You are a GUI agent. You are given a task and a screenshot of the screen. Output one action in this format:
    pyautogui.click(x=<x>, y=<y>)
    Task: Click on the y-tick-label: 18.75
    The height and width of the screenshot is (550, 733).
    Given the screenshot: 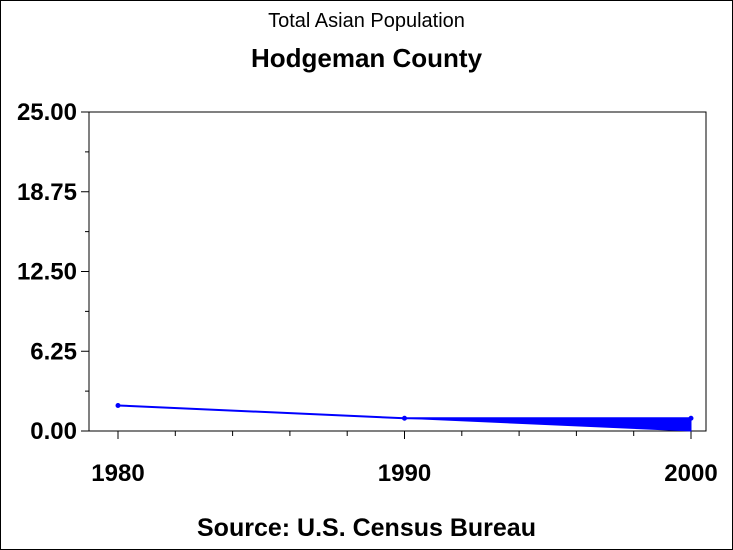 What is the action you would take?
    pyautogui.click(x=47, y=192)
    